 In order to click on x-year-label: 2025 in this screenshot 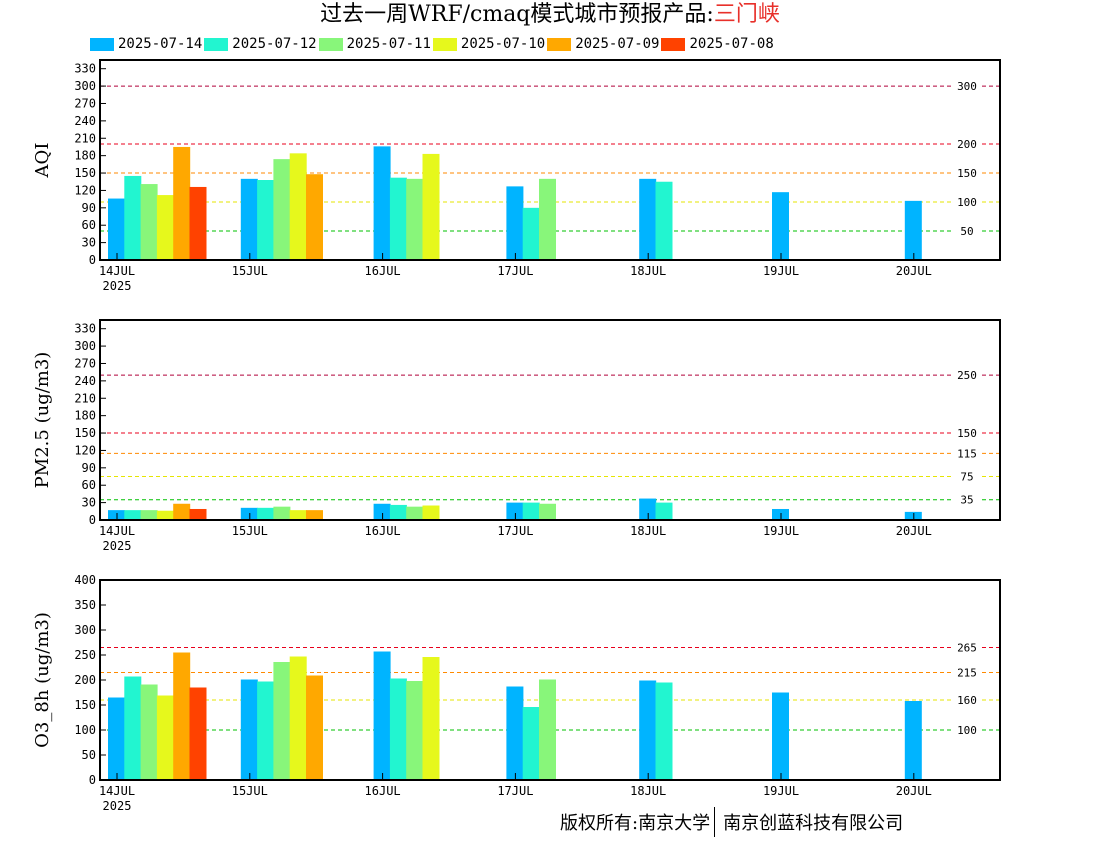, I will do `click(117, 546)`.